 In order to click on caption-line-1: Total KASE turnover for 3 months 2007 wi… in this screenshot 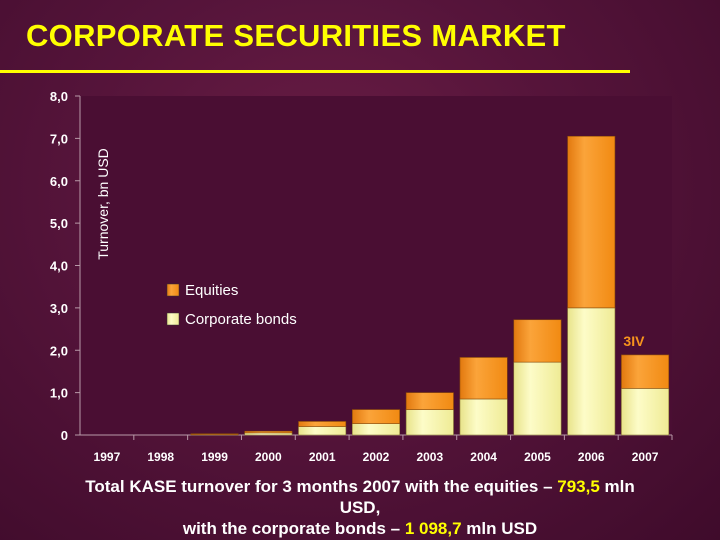, I will do `click(360, 486)`.